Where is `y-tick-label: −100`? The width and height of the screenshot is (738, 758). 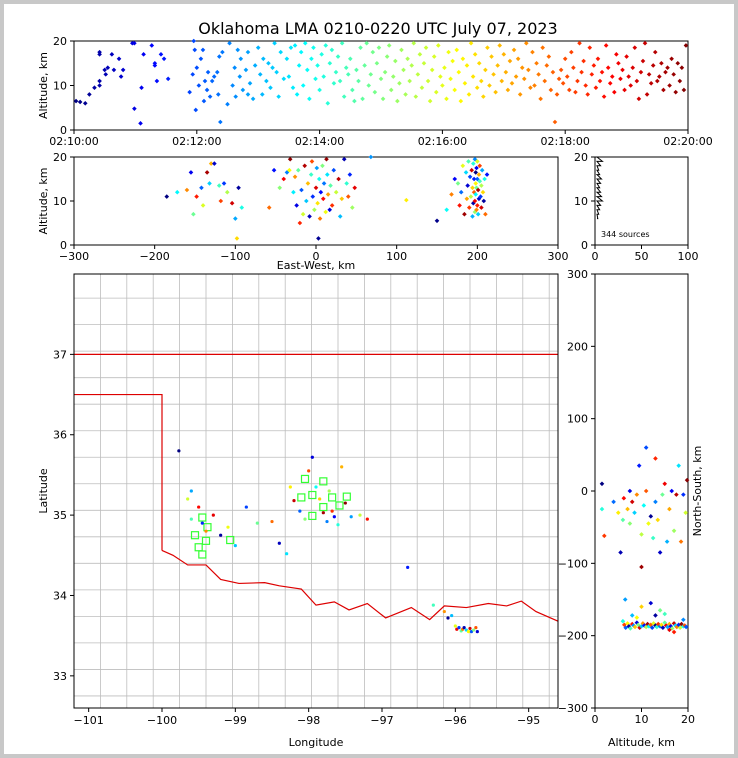
y-tick-label: −100 is located at coordinates (573, 563).